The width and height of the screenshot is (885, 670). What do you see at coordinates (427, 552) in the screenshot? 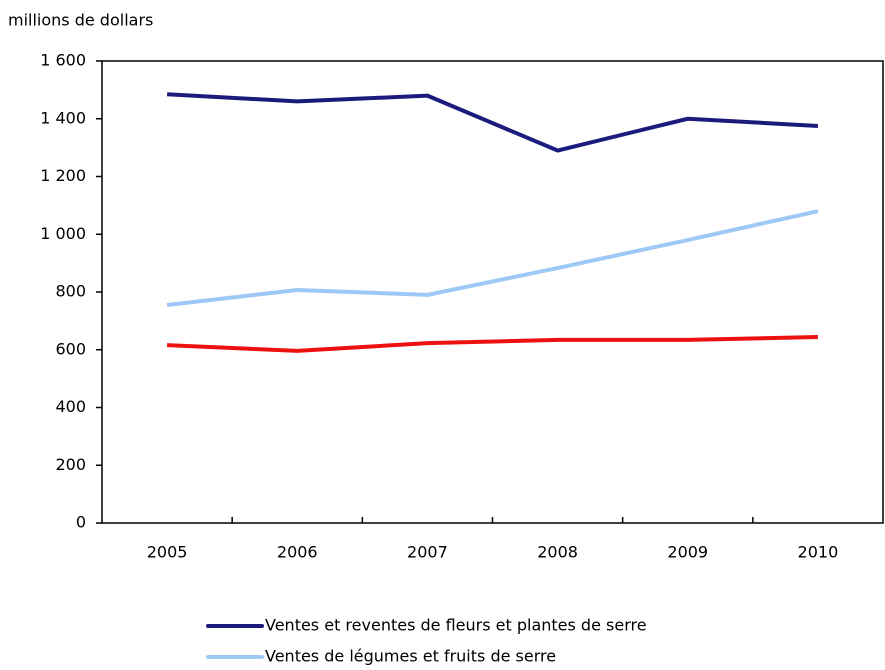
I see `x-tick-label: 2007` at bounding box center [427, 552].